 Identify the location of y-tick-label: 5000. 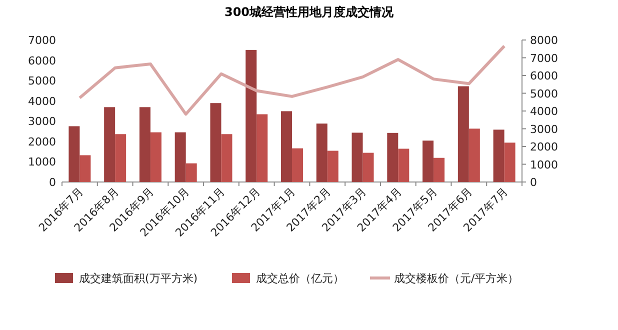
(42, 81).